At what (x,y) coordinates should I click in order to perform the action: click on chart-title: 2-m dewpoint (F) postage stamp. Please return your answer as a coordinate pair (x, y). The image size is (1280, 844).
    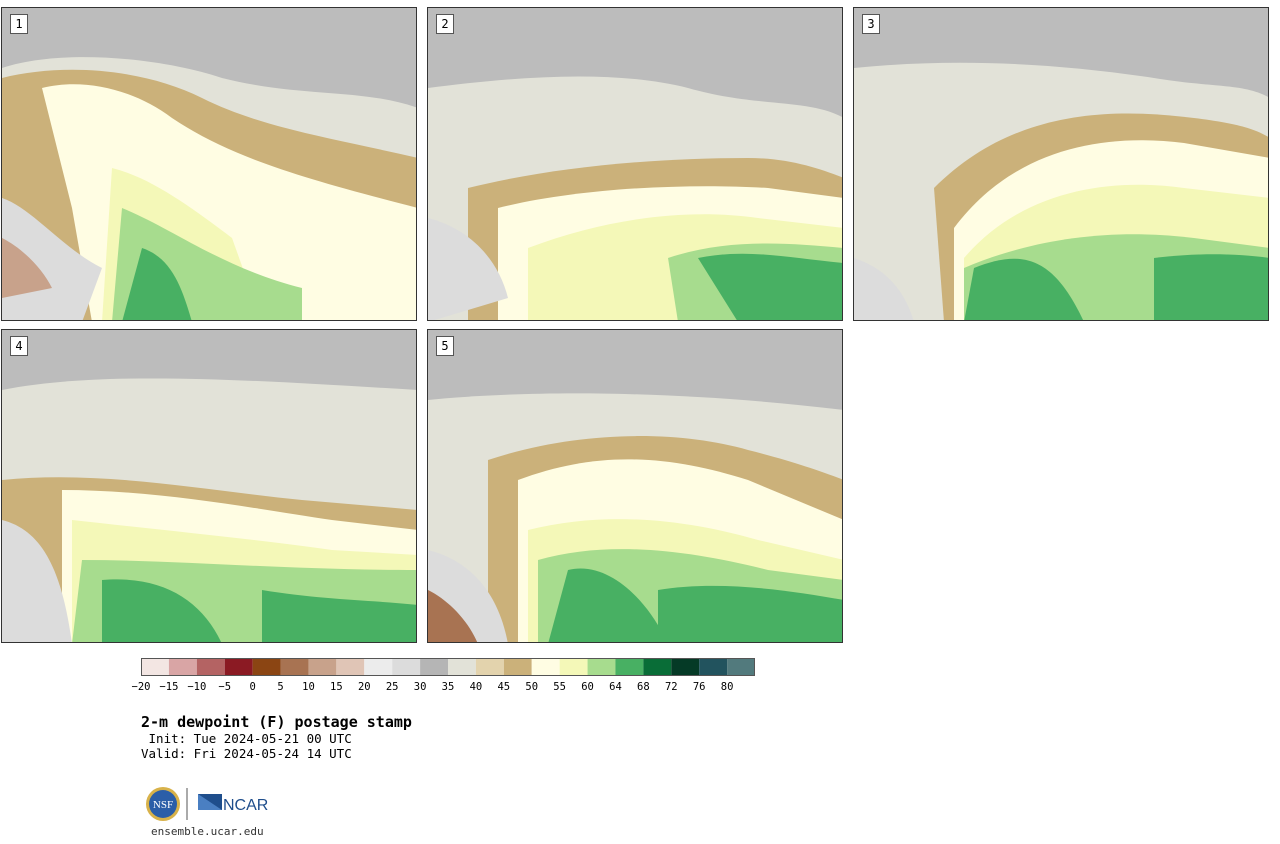
    Looking at the image, I should click on (276, 722).